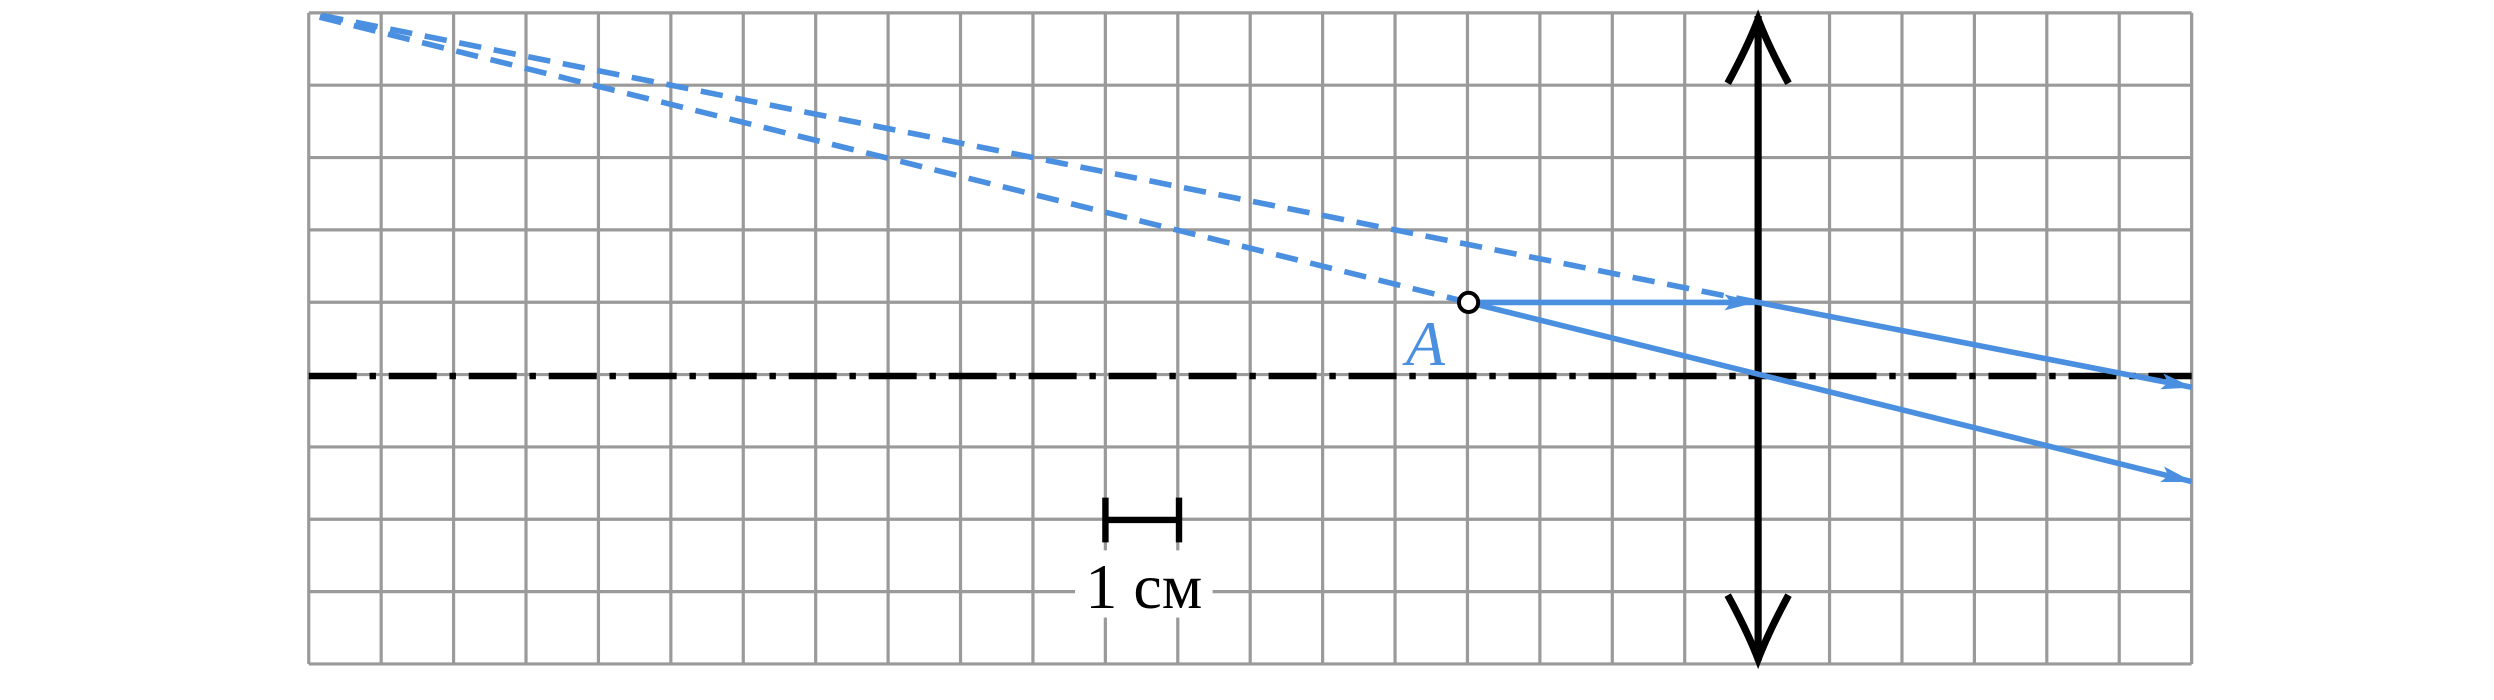 The height and width of the screenshot is (700, 2494). Describe the element at coordinates (1975, 344) in the screenshot. I see `refracted-ray` at that location.